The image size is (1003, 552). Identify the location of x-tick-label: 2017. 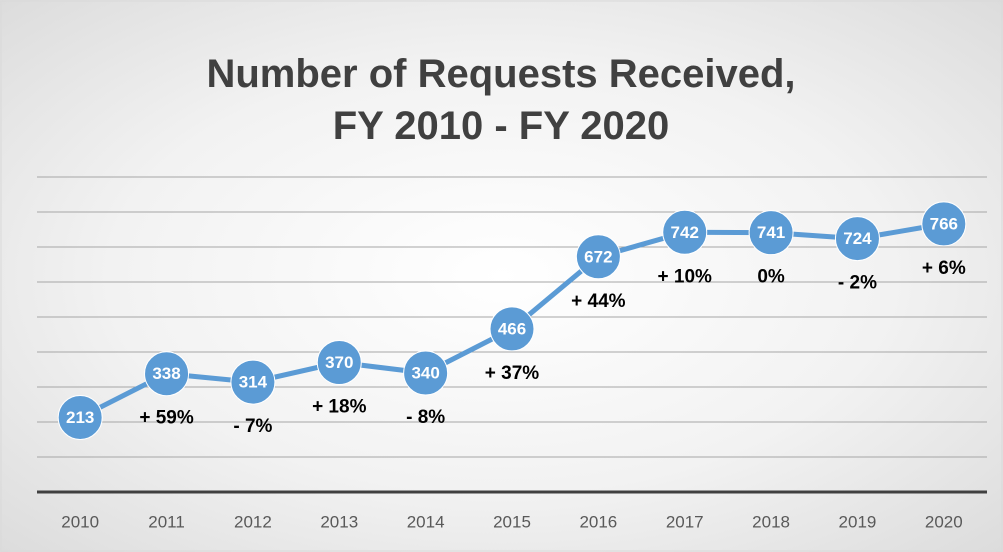
(685, 521).